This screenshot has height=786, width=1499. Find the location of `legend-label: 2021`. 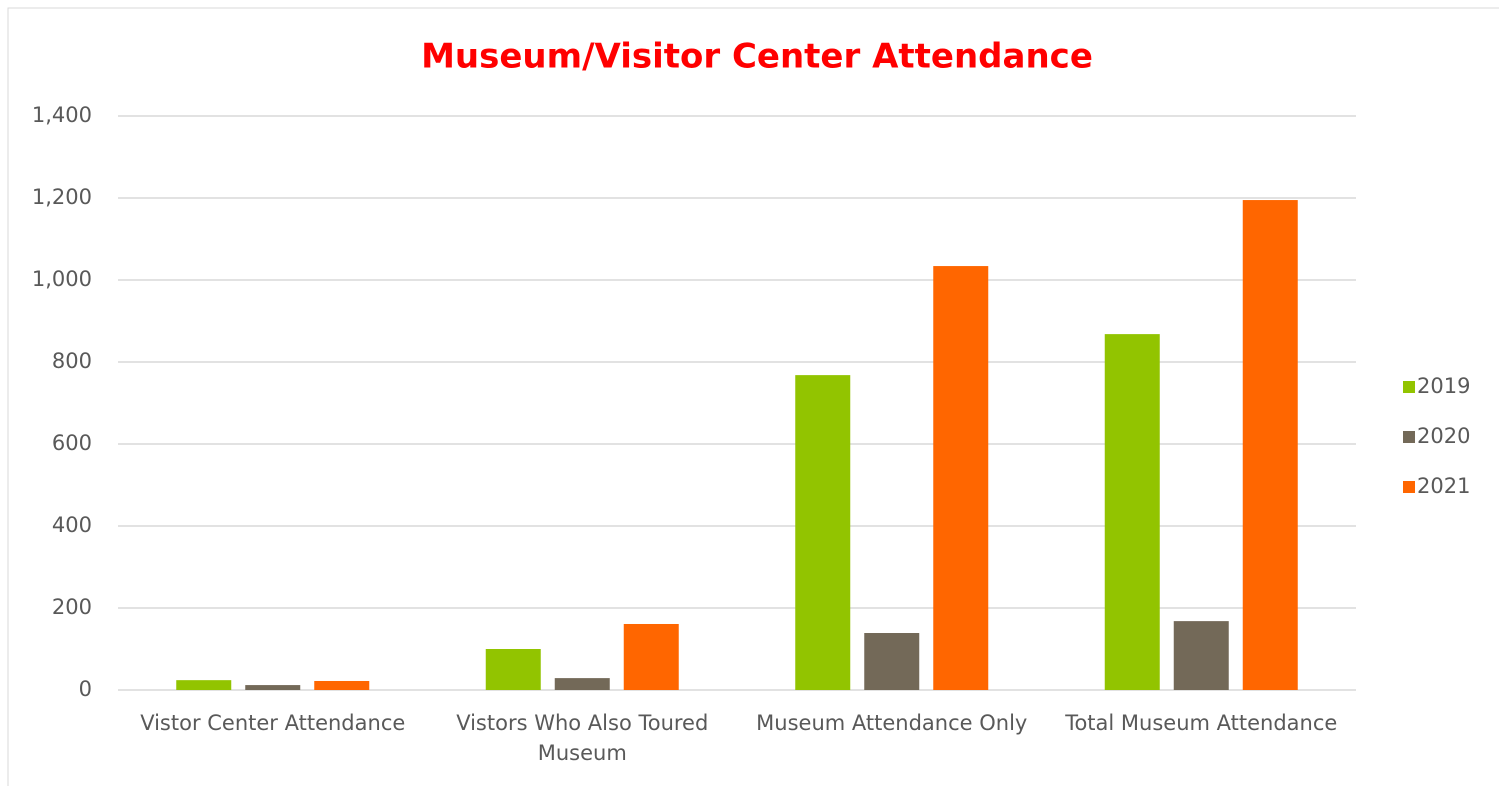

legend-label: 2021 is located at coordinates (1443, 486).